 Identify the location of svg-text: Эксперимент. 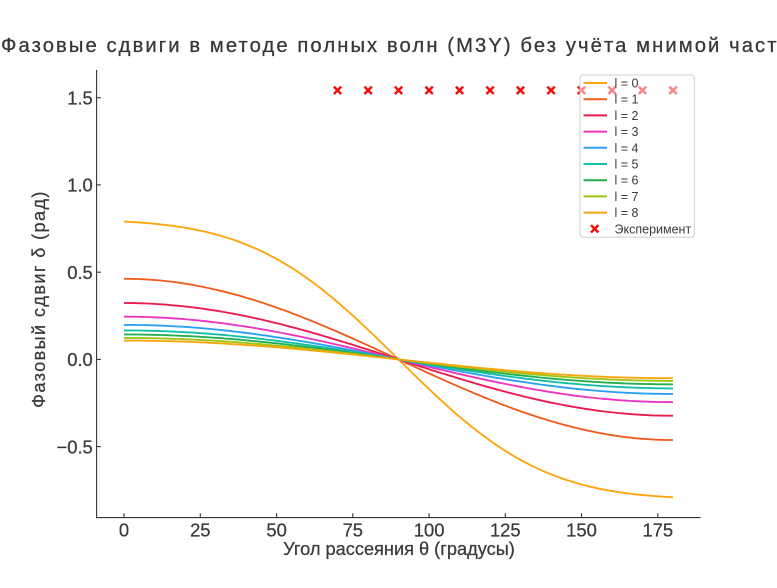
(653, 229).